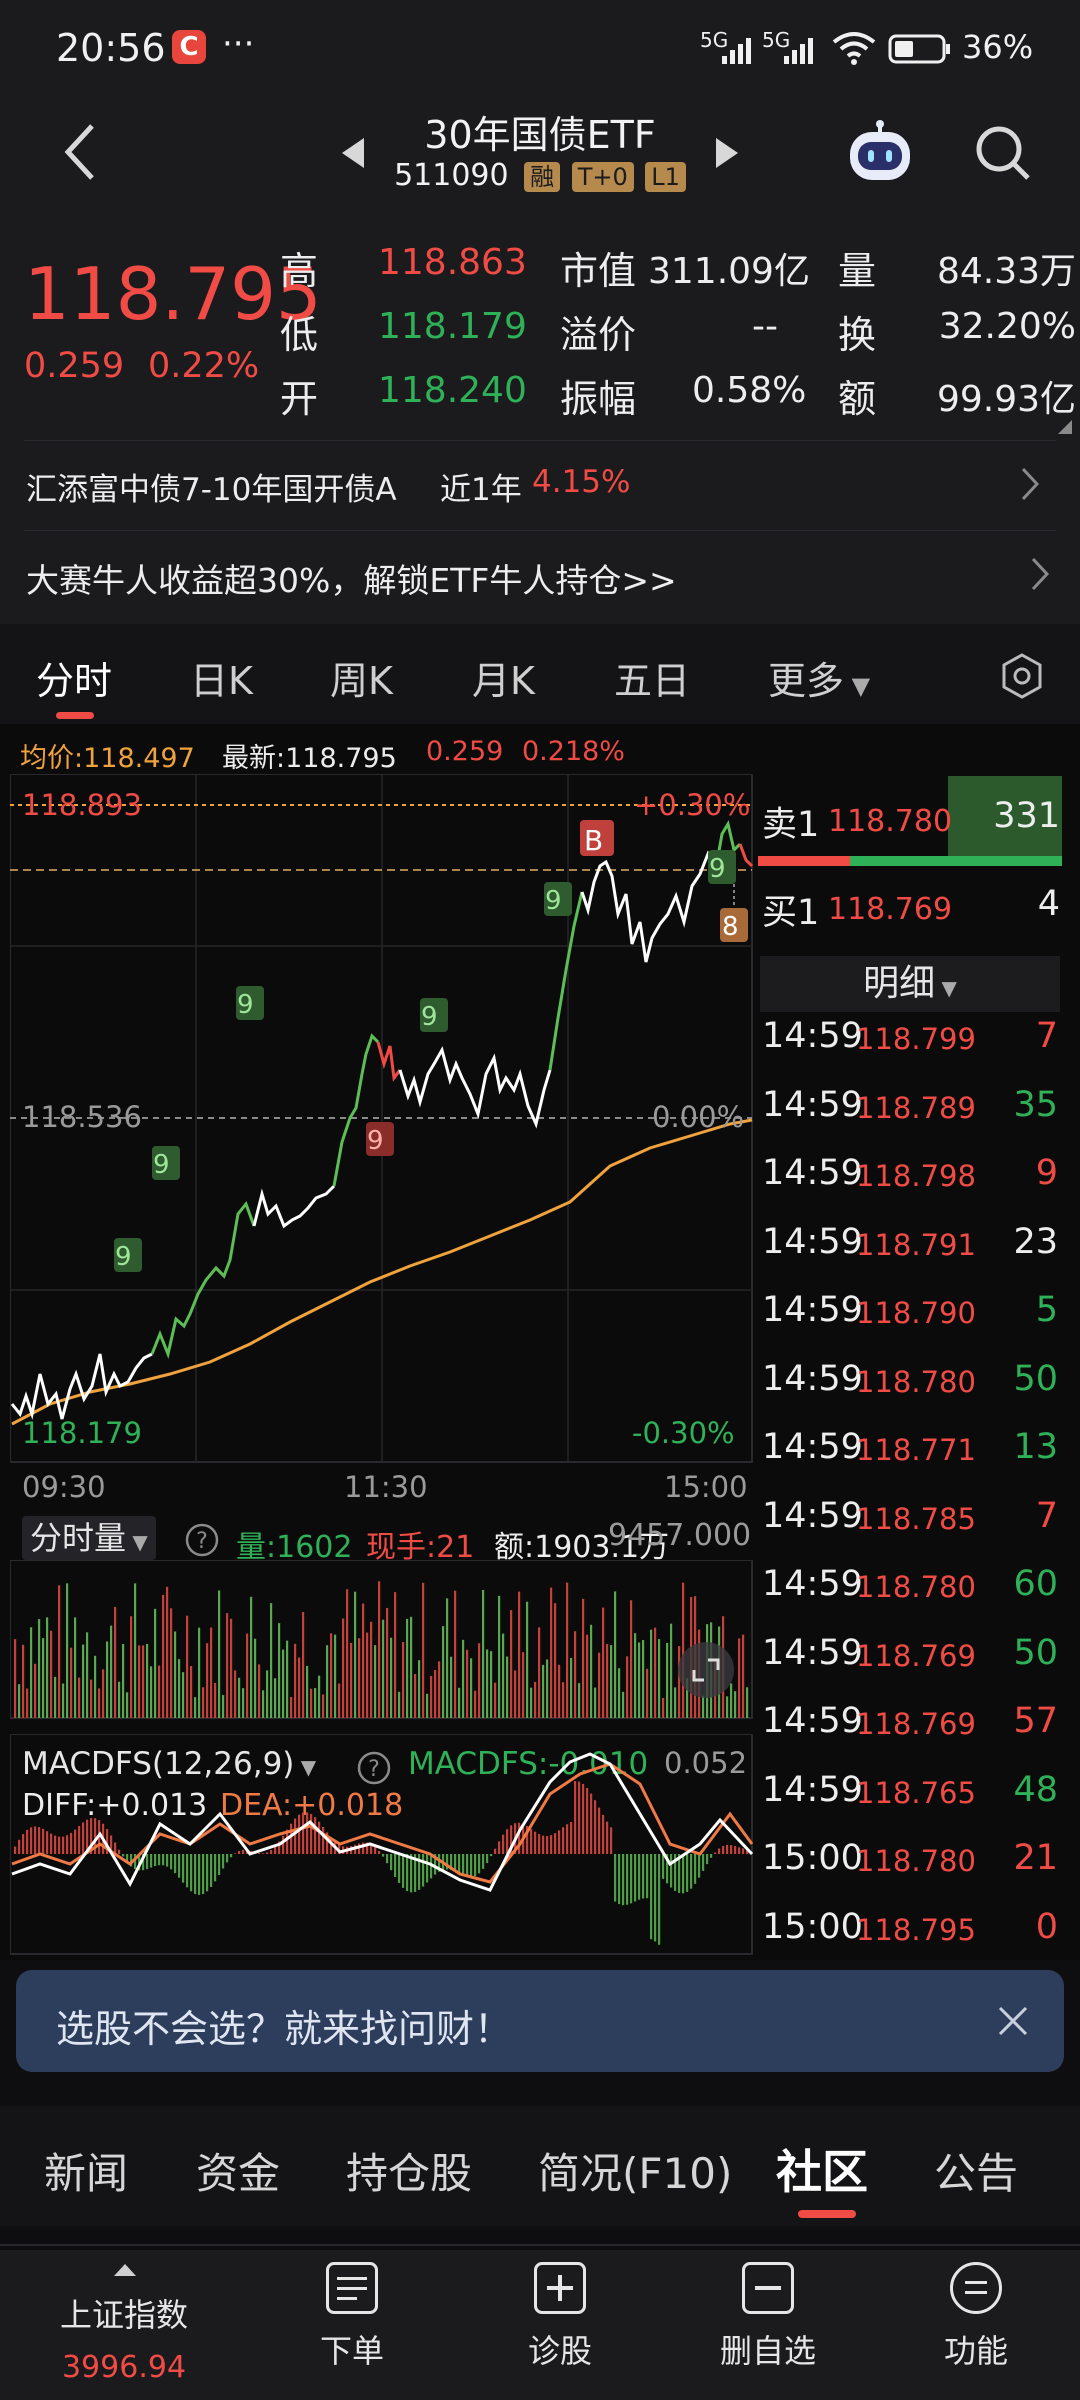  Describe the element at coordinates (1003, 153) in the screenshot. I see `search-icon` at that location.